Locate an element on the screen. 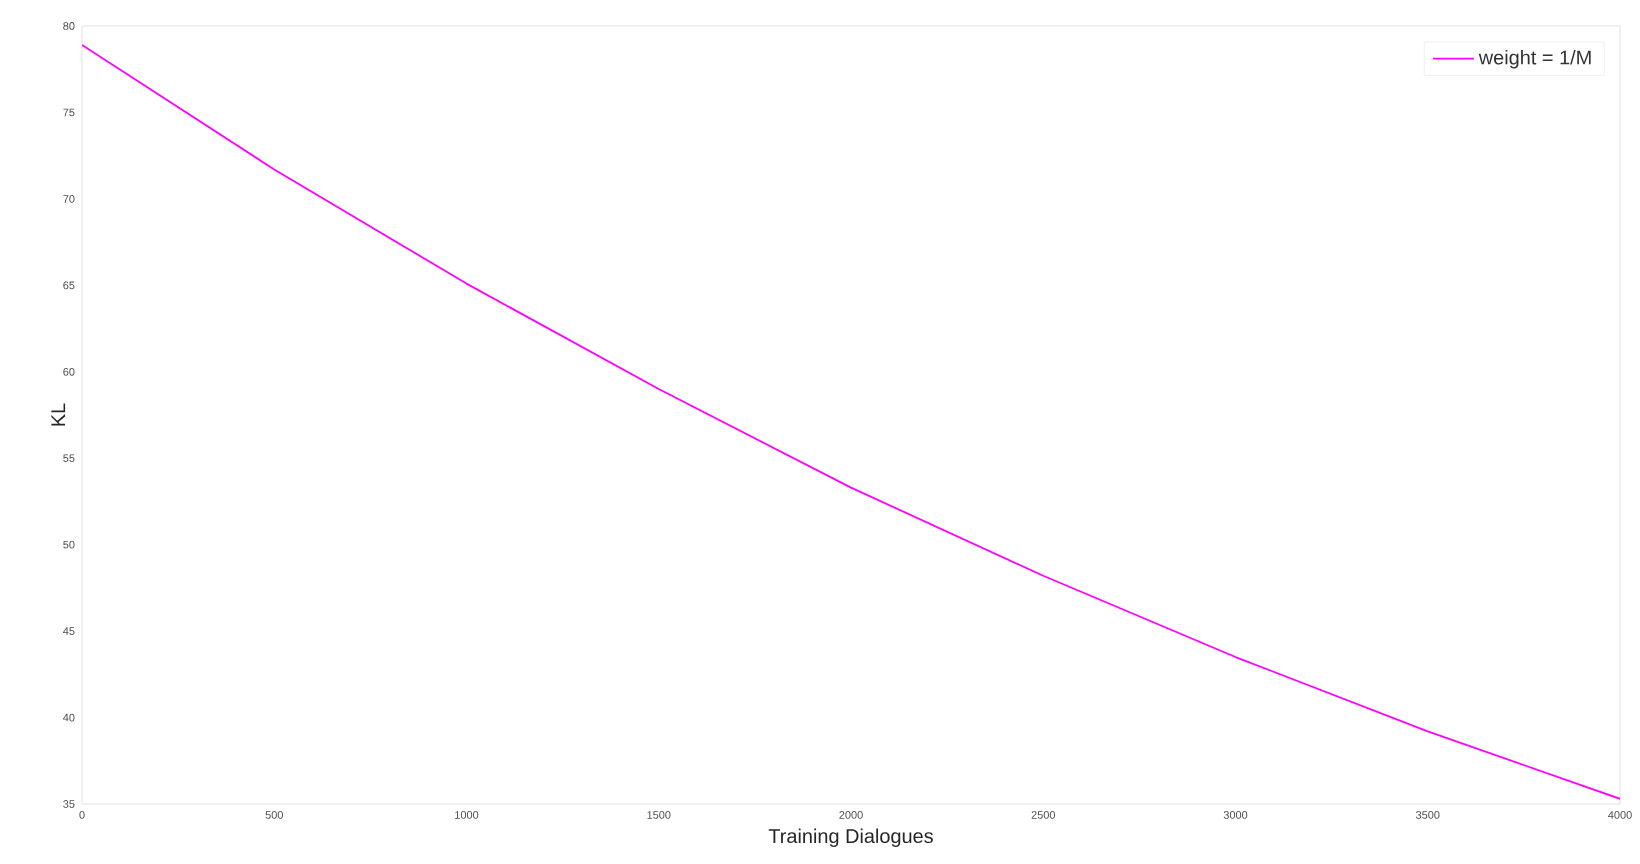  y-axis-title: KL is located at coordinates (58, 414).